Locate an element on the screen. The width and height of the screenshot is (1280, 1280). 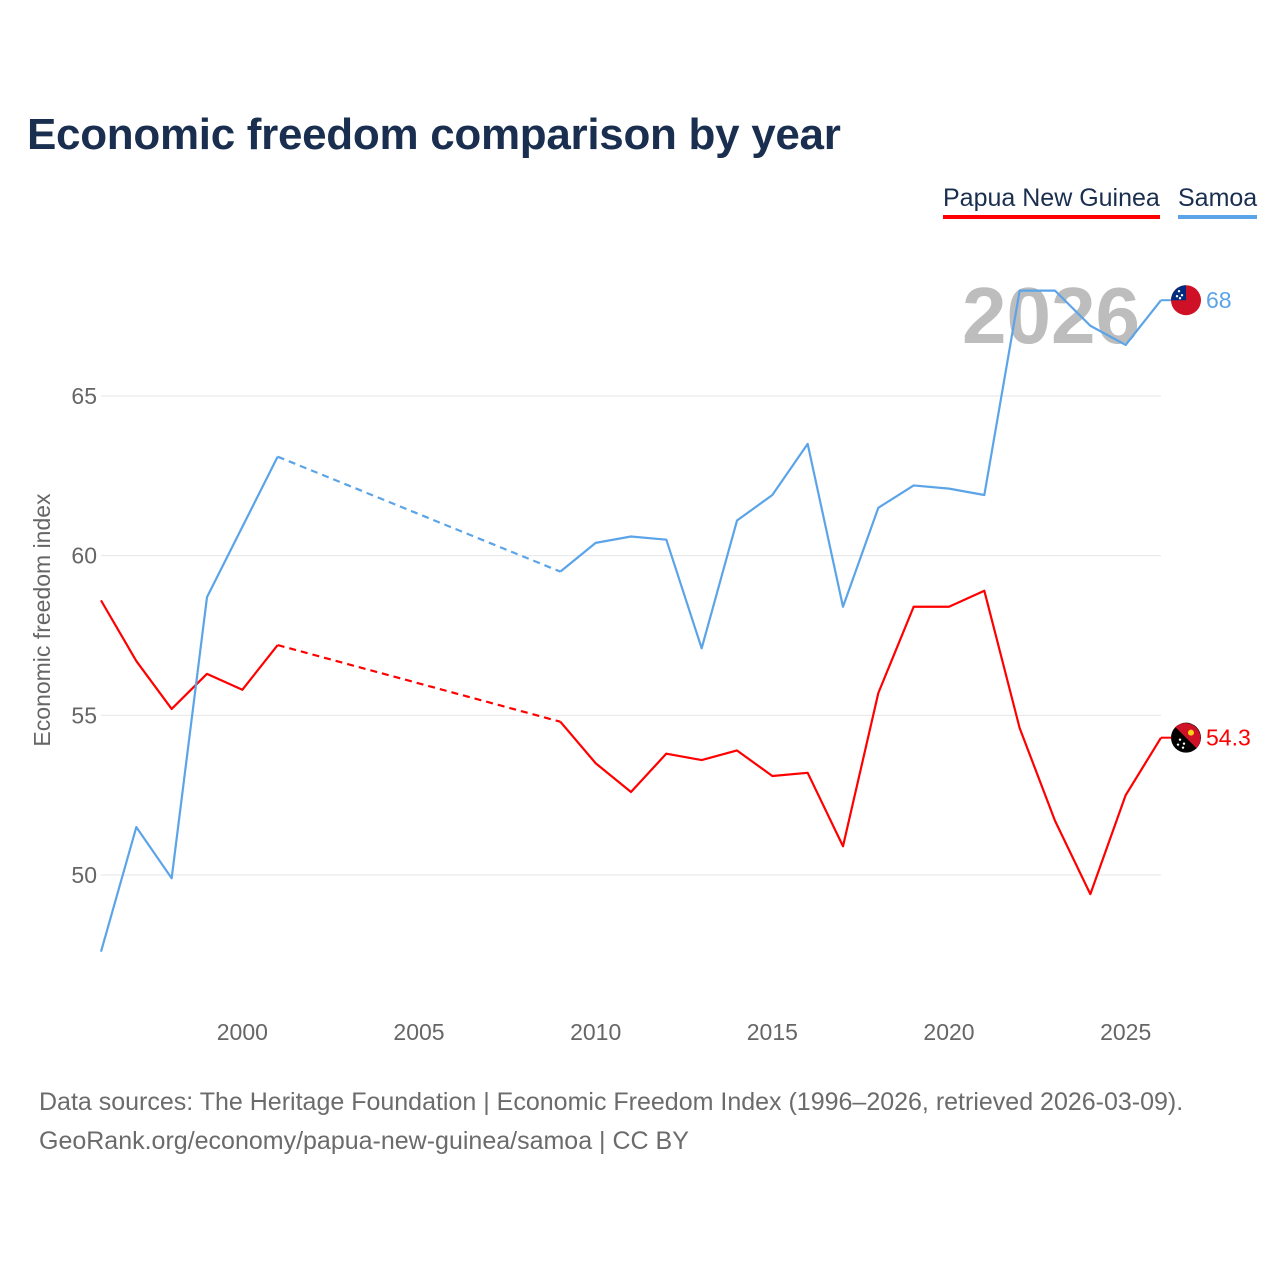
y-tick-label: 50 is located at coordinates (84, 875).